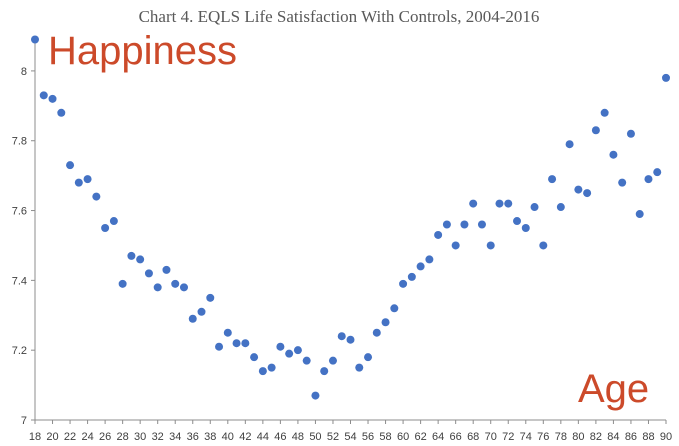 This screenshot has width=679, height=446. I want to click on x-tick-label: 46, so click(280, 437).